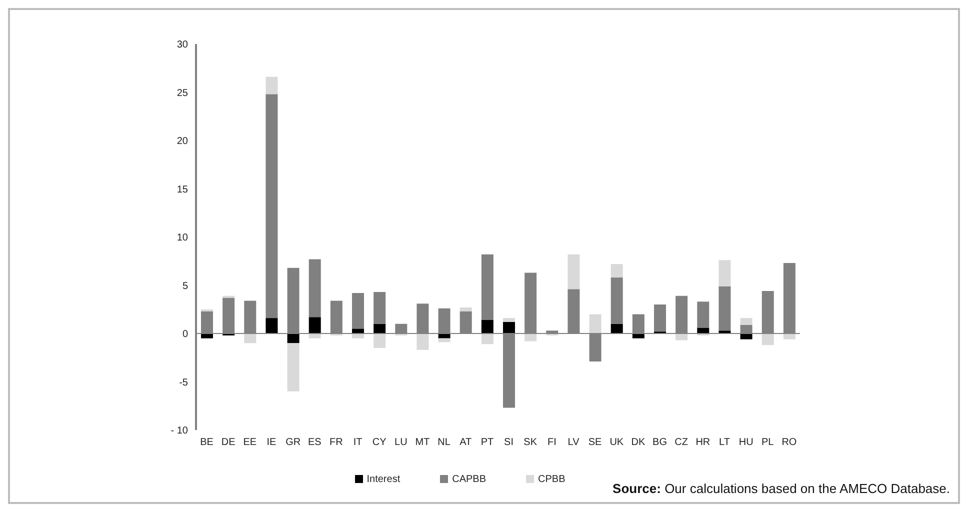 The image size is (966, 510). I want to click on y-tick-label: 20, so click(182, 142).